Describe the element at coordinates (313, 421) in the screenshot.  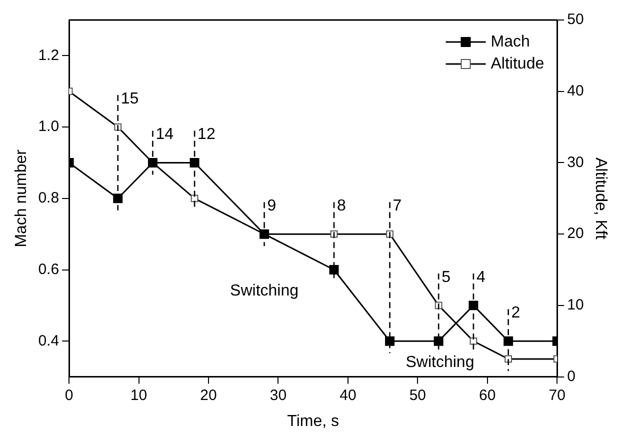
I see `x-axis-title: Time, s` at that location.